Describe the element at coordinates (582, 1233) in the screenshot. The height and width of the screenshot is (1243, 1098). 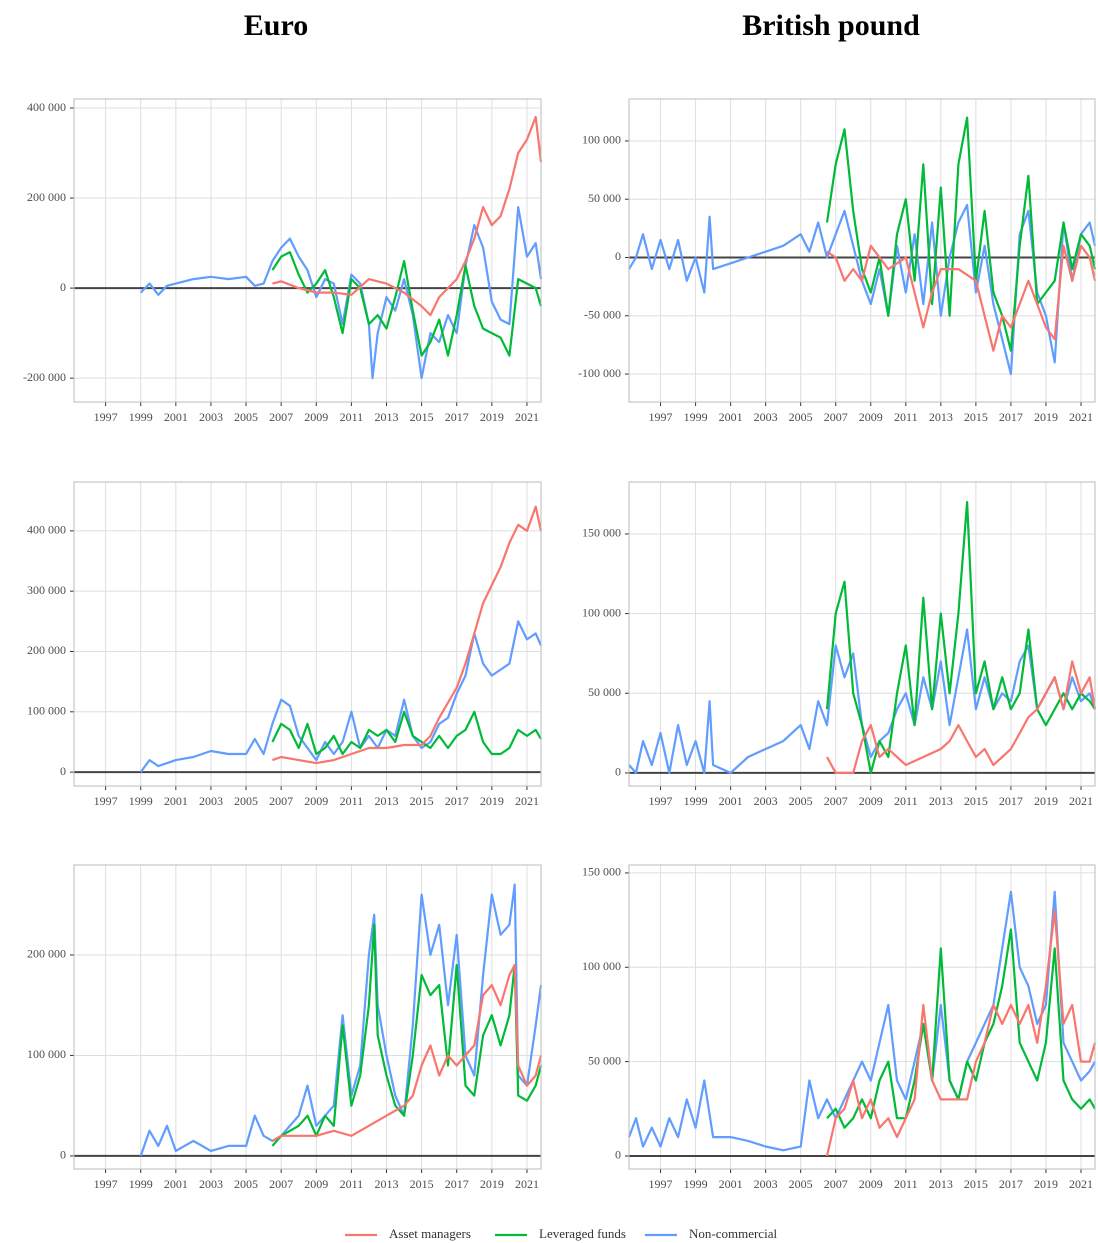
I see `legend-label: Leveraged funds` at that location.